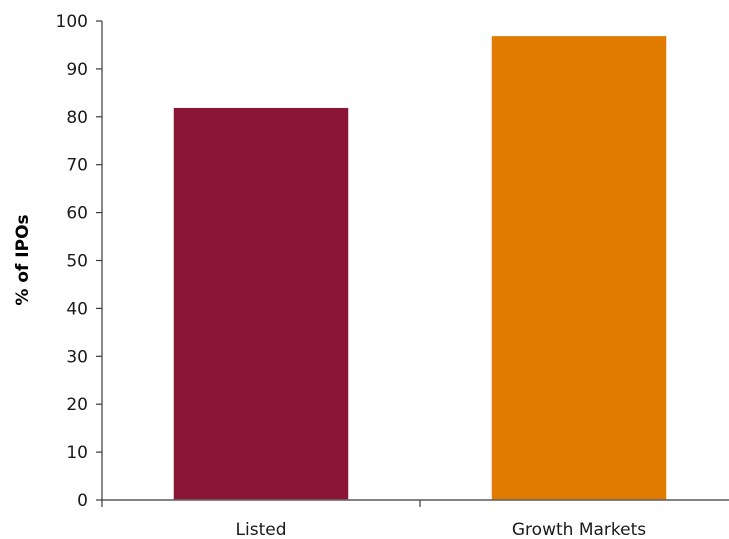 This screenshot has width=729, height=539. Describe the element at coordinates (579, 529) in the screenshot. I see `x-tick-label: Growth Markets` at that location.